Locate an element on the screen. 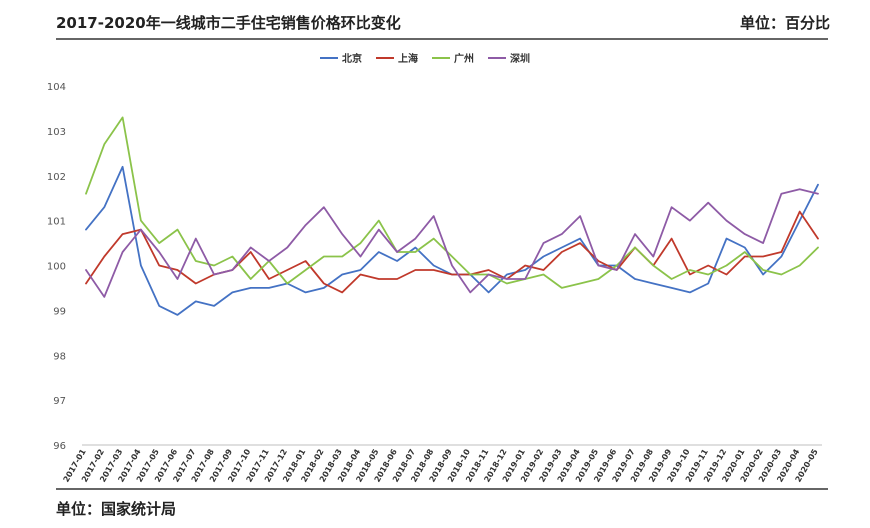 This screenshot has width=870, height=528. bottom-divider is located at coordinates (442, 489).